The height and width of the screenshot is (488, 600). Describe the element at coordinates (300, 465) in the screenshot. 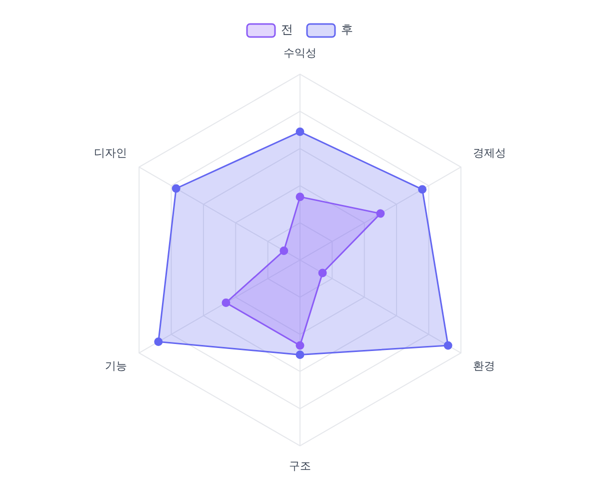

I see `spoke-label: 구조` at that location.